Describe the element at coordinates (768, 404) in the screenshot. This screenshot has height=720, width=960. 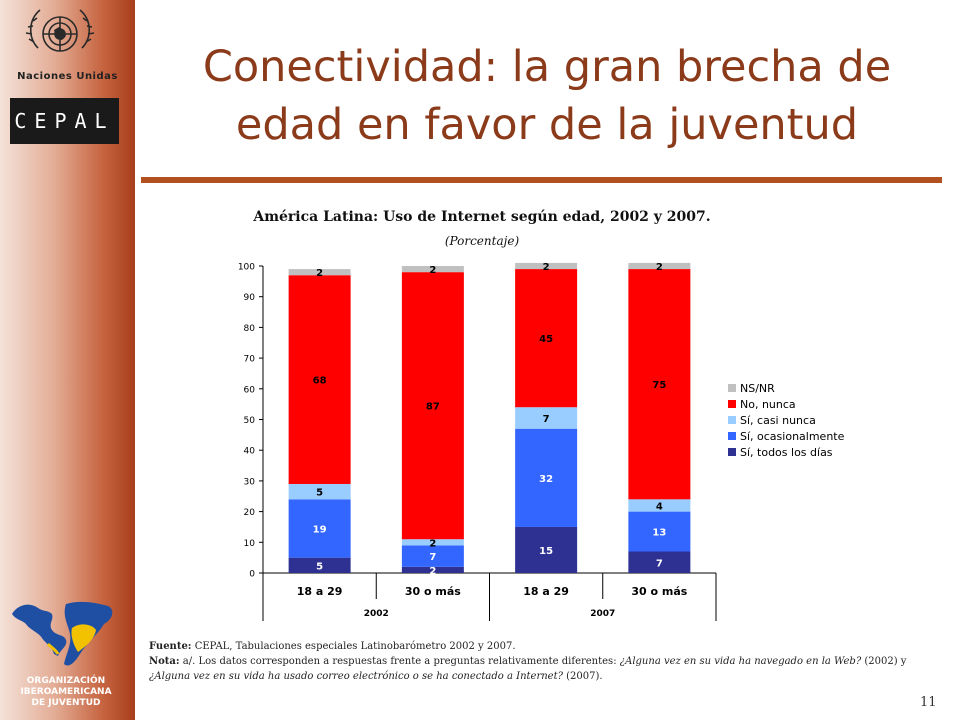
I see `legend-label: No, nunca` at that location.